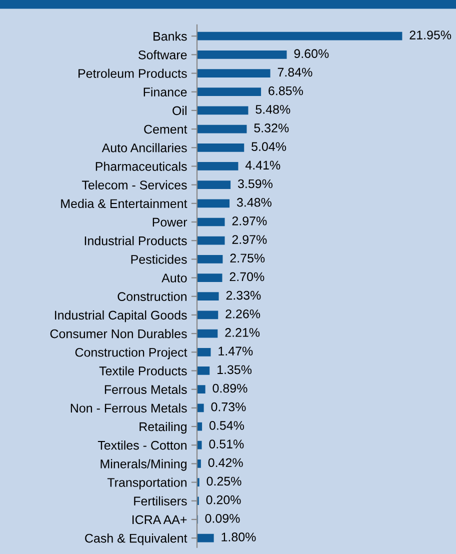  Describe the element at coordinates (226, 425) in the screenshot. I see `data-label: 0.54%` at that location.